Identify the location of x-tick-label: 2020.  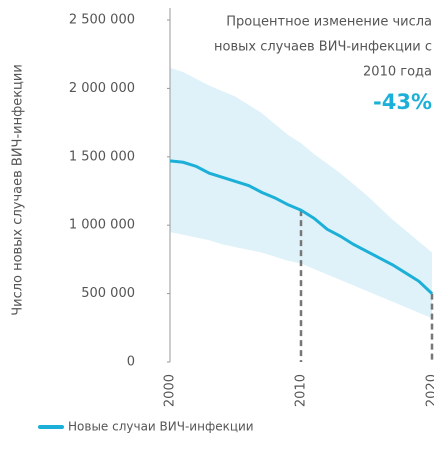
(429, 390).